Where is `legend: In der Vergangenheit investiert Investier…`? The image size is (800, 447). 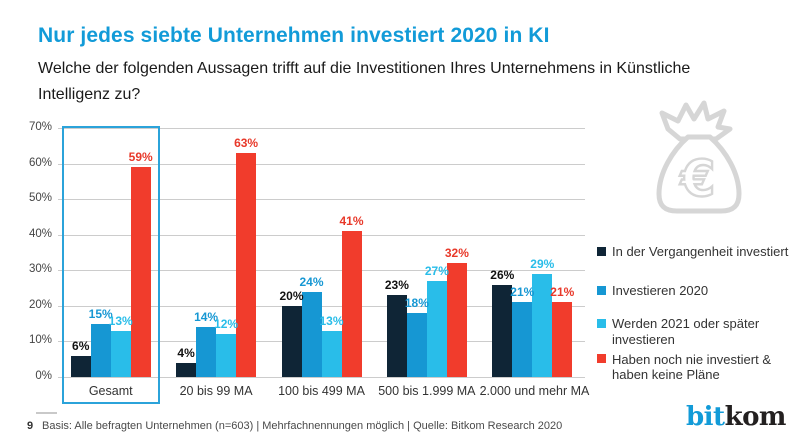 legend: In der Vergangenheit investiert Investier… is located at coordinates (697, 325).